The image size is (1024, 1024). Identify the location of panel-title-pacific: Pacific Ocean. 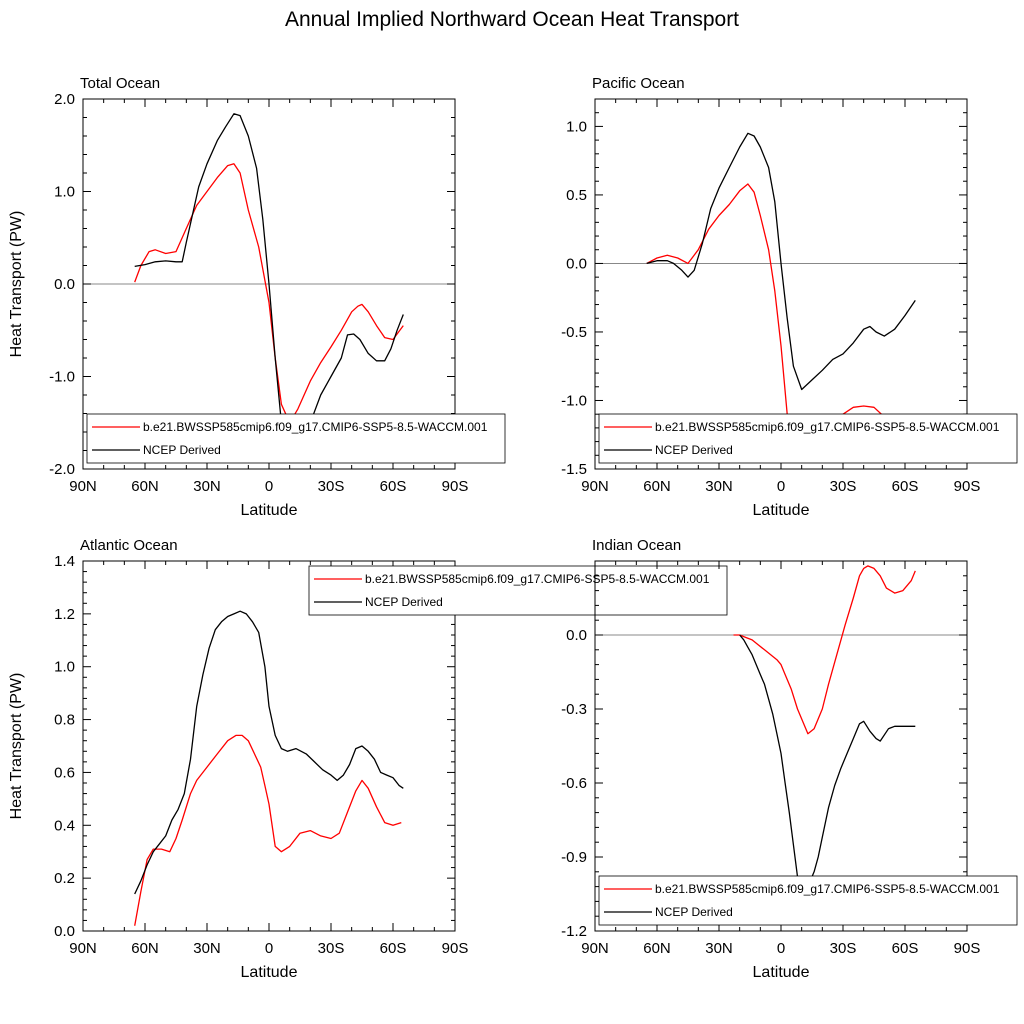
(638, 83).